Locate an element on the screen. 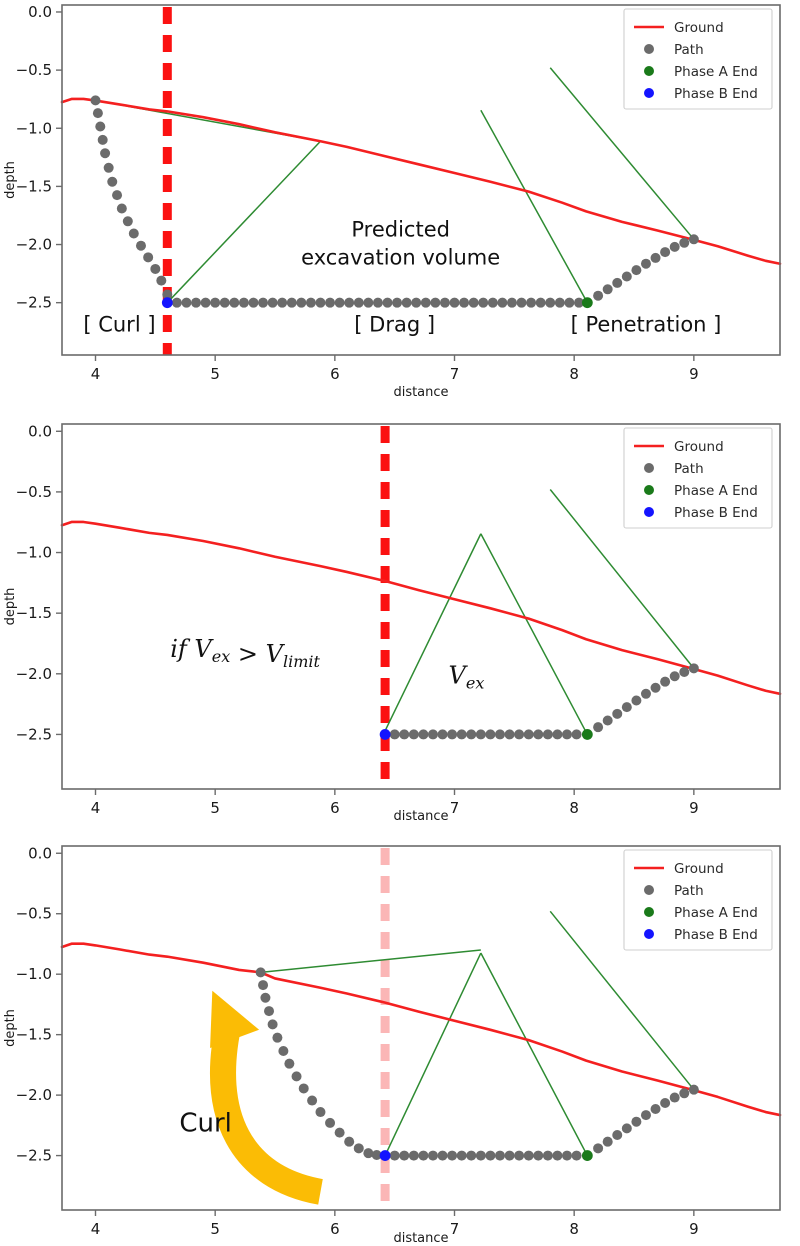  y-tick-label: −2.5 is located at coordinates (34, 1156).